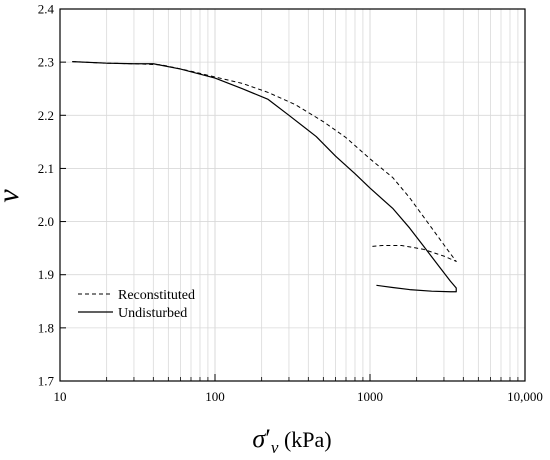 The image size is (550, 460). Describe the element at coordinates (46, 381) in the screenshot. I see `y-tick-label: 1.7` at that location.